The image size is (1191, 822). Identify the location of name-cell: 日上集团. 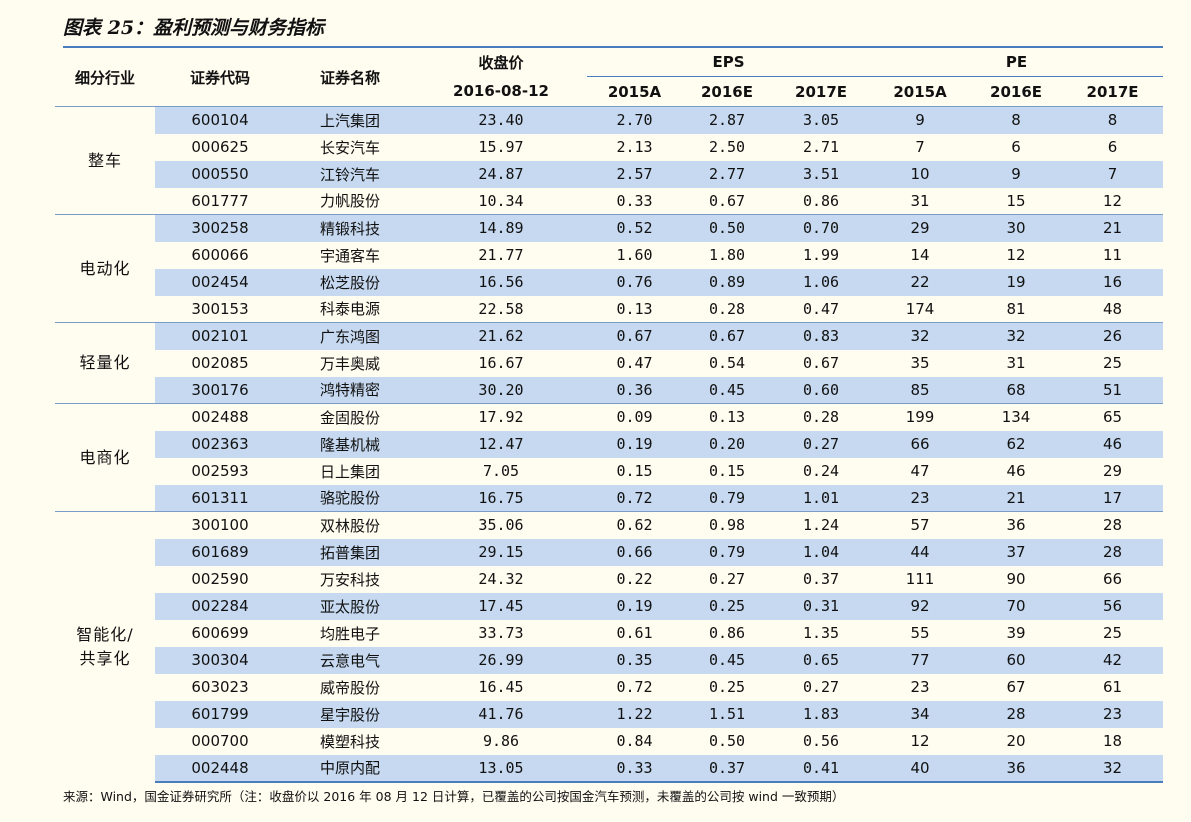
(349, 471).